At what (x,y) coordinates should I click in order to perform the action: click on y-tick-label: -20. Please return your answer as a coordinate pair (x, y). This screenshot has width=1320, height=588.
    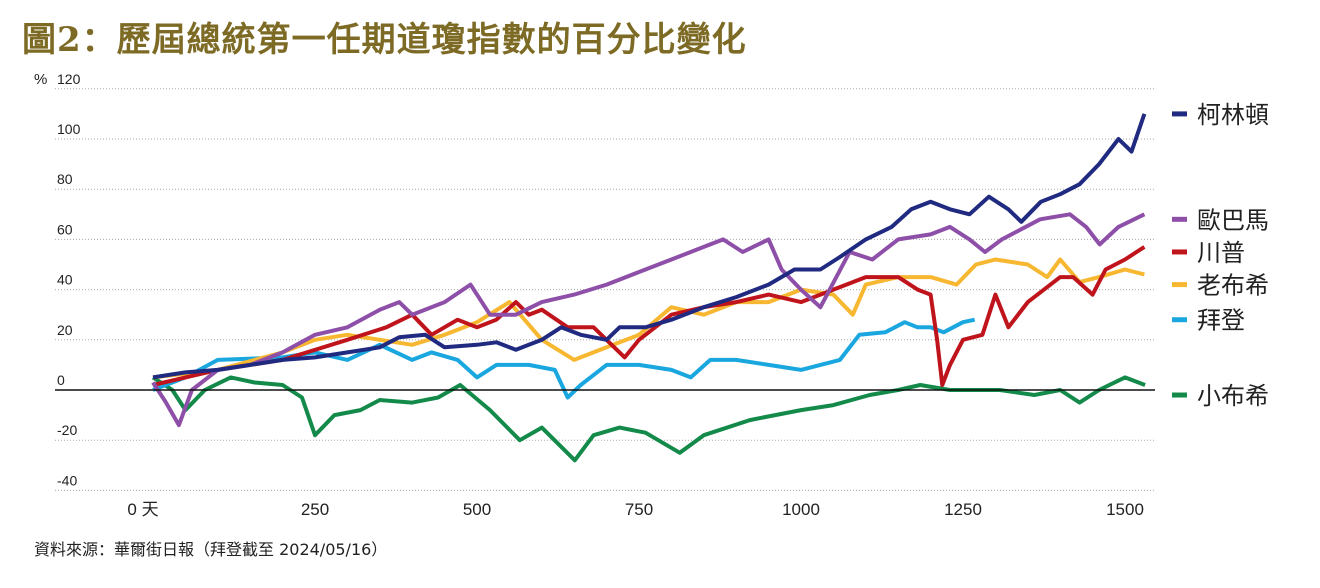
    Looking at the image, I should click on (67, 430).